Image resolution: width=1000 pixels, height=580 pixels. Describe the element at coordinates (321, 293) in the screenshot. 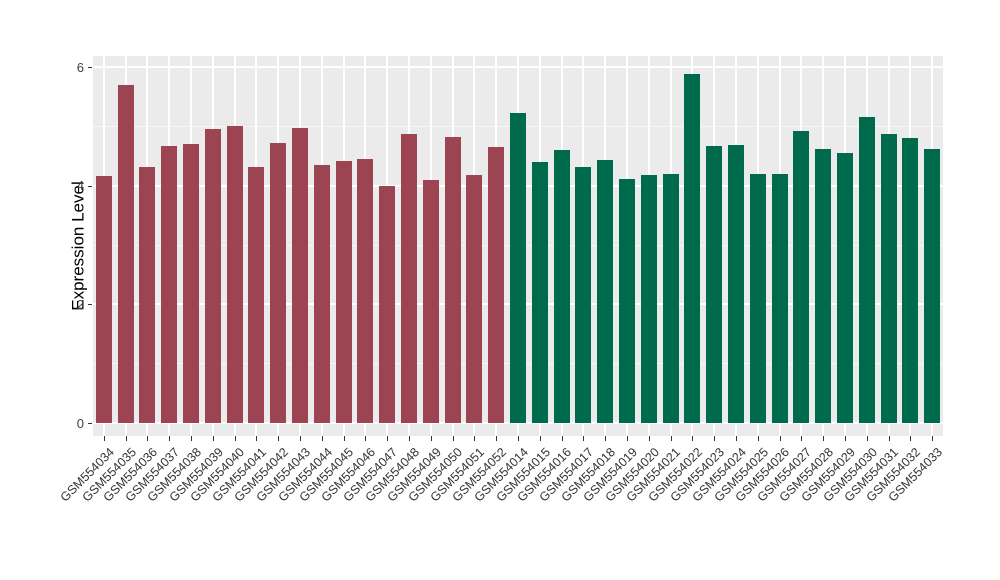

I see `bar-GSM554044` at that location.